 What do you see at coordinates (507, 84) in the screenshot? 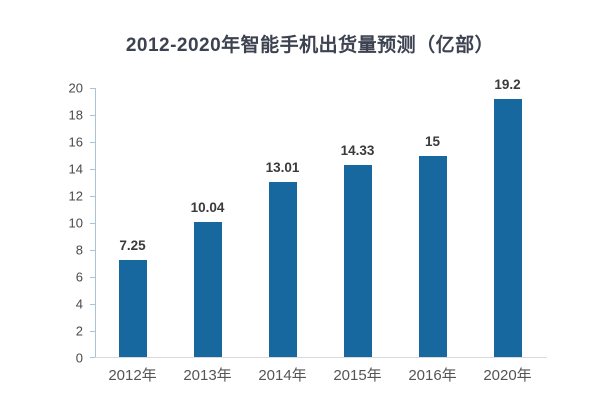
I see `bar-value-label: 19.2` at bounding box center [507, 84].